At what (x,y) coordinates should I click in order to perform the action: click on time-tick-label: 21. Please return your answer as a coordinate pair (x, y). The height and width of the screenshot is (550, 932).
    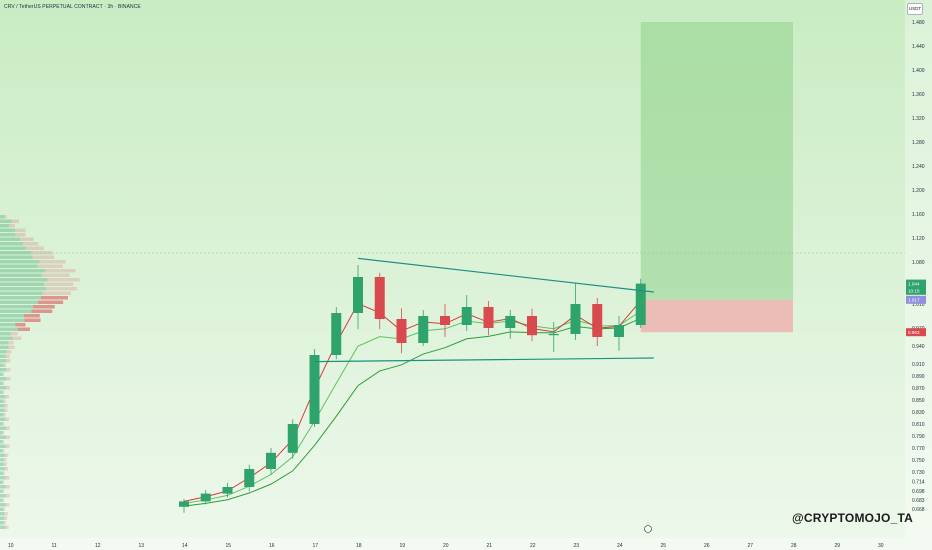
    Looking at the image, I should click on (490, 546).